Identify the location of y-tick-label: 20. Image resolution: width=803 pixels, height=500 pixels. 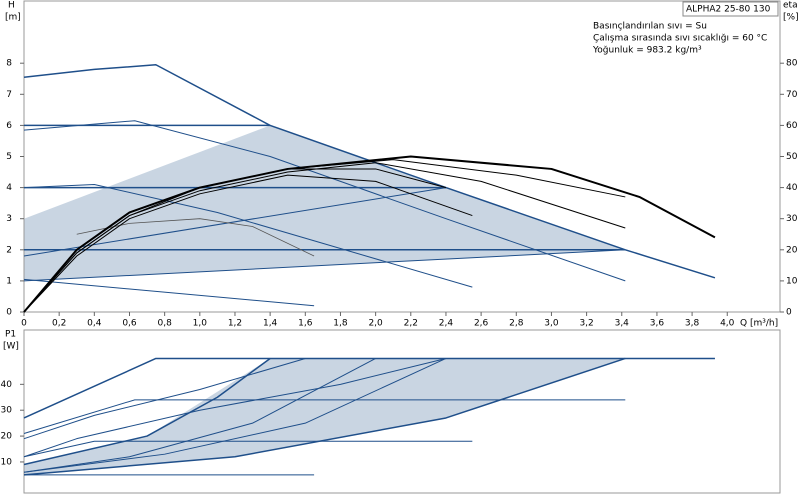
(7, 437).